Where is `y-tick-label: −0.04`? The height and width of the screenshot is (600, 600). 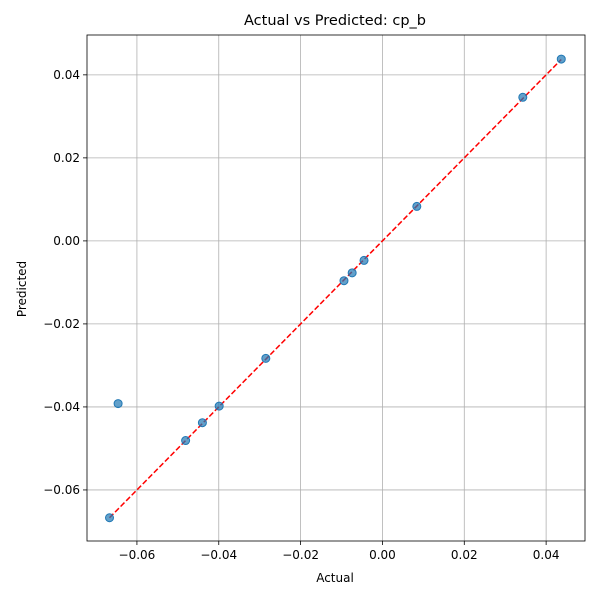
y-tick-label: −0.04 is located at coordinates (61, 407).